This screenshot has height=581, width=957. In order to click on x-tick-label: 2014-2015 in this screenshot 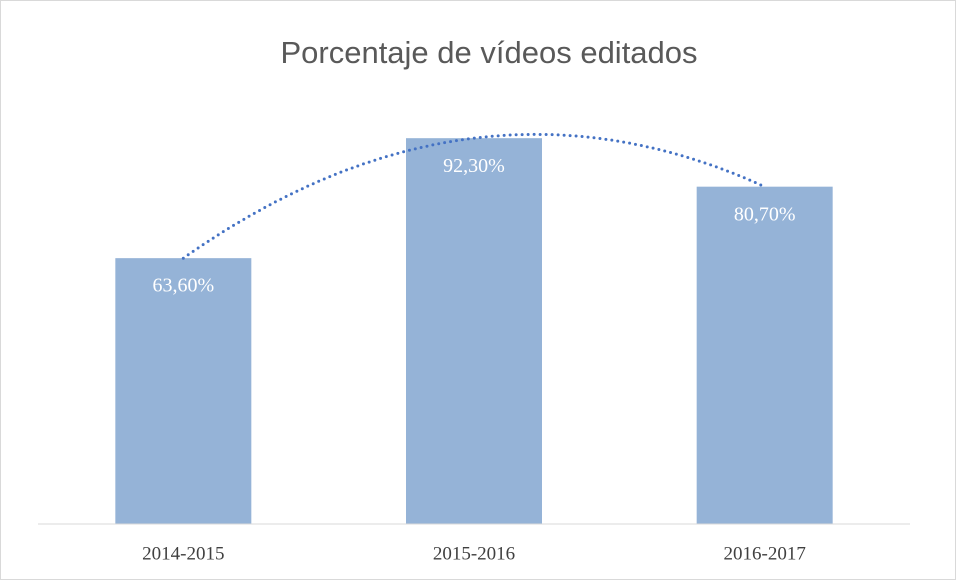, I will do `click(183, 553)`.